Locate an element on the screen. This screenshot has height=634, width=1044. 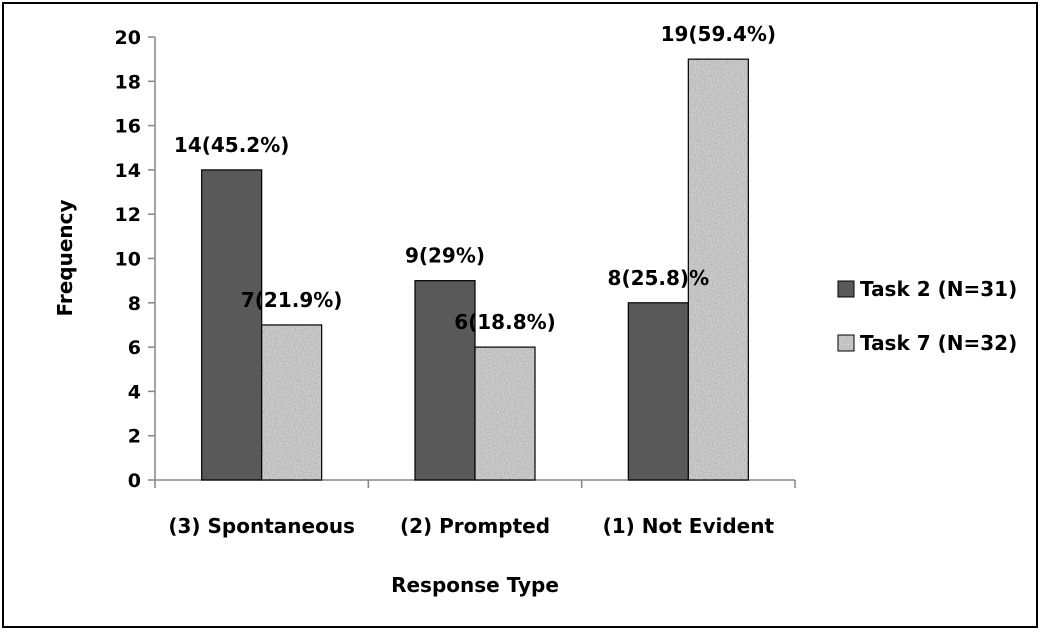
y-tick-label: 20 is located at coordinates (128, 38).